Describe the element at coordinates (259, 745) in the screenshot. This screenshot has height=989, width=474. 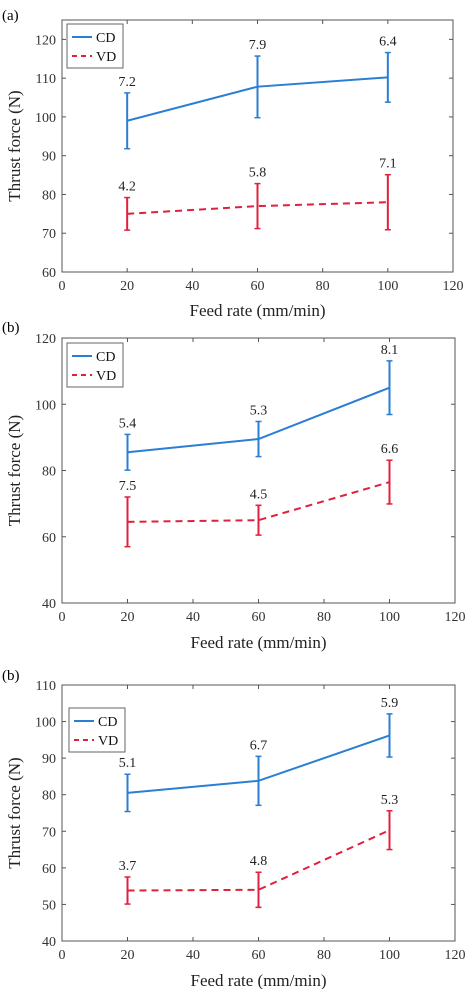
I see `data-label-cd: 6.7` at that location.